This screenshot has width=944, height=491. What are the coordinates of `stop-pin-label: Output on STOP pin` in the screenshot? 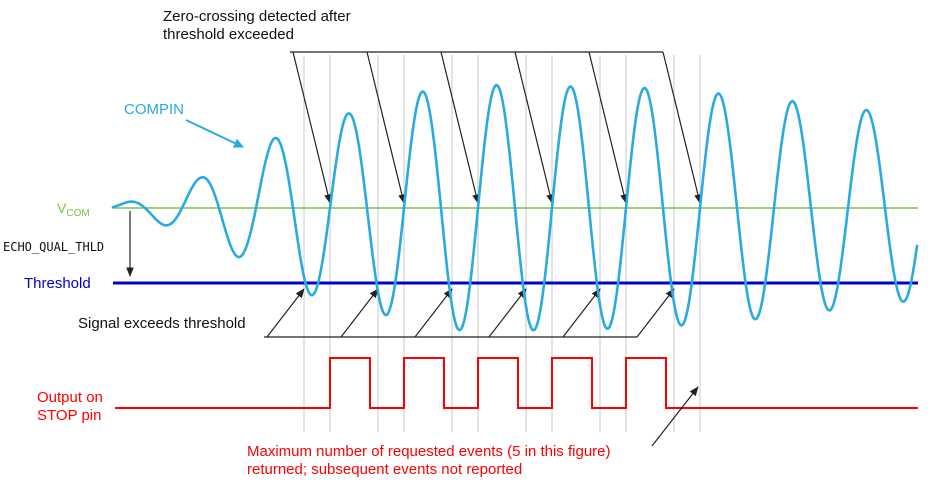 It's located at (70, 407).